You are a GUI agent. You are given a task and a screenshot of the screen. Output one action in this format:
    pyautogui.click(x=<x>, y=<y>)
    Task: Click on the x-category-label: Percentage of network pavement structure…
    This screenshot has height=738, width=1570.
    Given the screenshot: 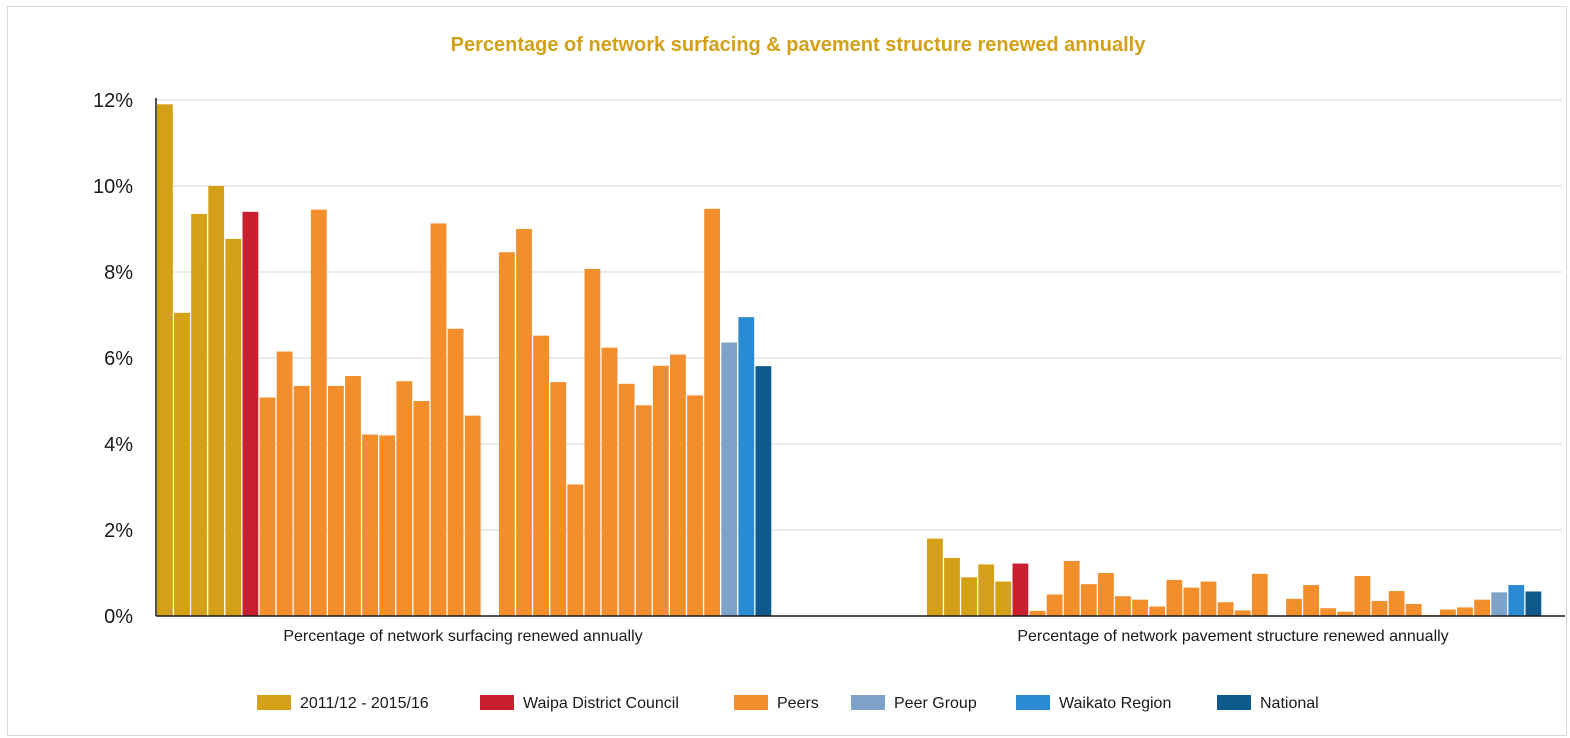 What is the action you would take?
    pyautogui.click(x=1232, y=636)
    